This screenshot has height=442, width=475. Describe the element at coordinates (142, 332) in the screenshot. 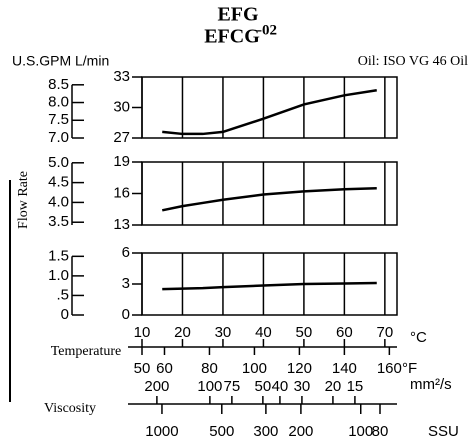

I see `x-tick-label: 10` at that location.